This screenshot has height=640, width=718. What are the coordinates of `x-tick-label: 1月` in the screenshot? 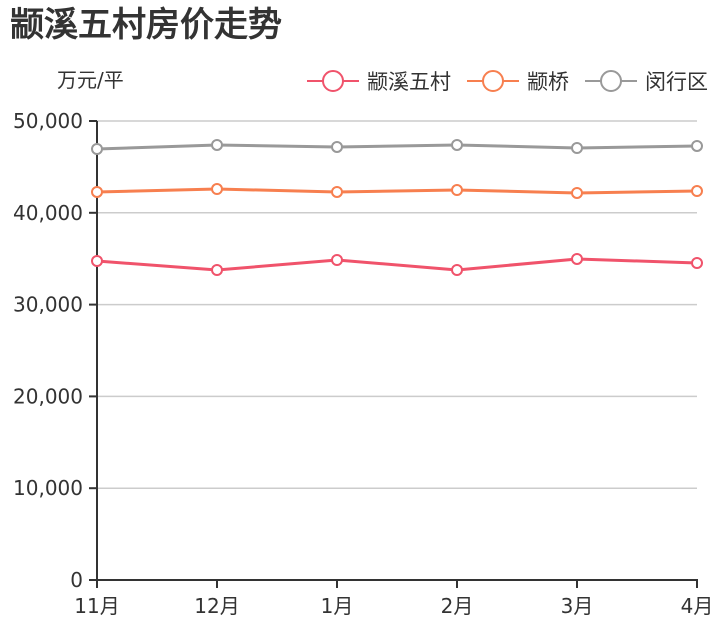 It's located at (337, 606).